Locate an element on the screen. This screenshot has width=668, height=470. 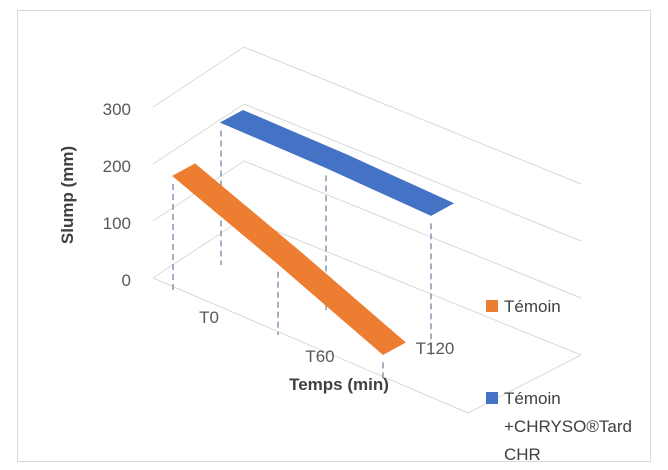
floor-front-edge is located at coordinates (310, 345).